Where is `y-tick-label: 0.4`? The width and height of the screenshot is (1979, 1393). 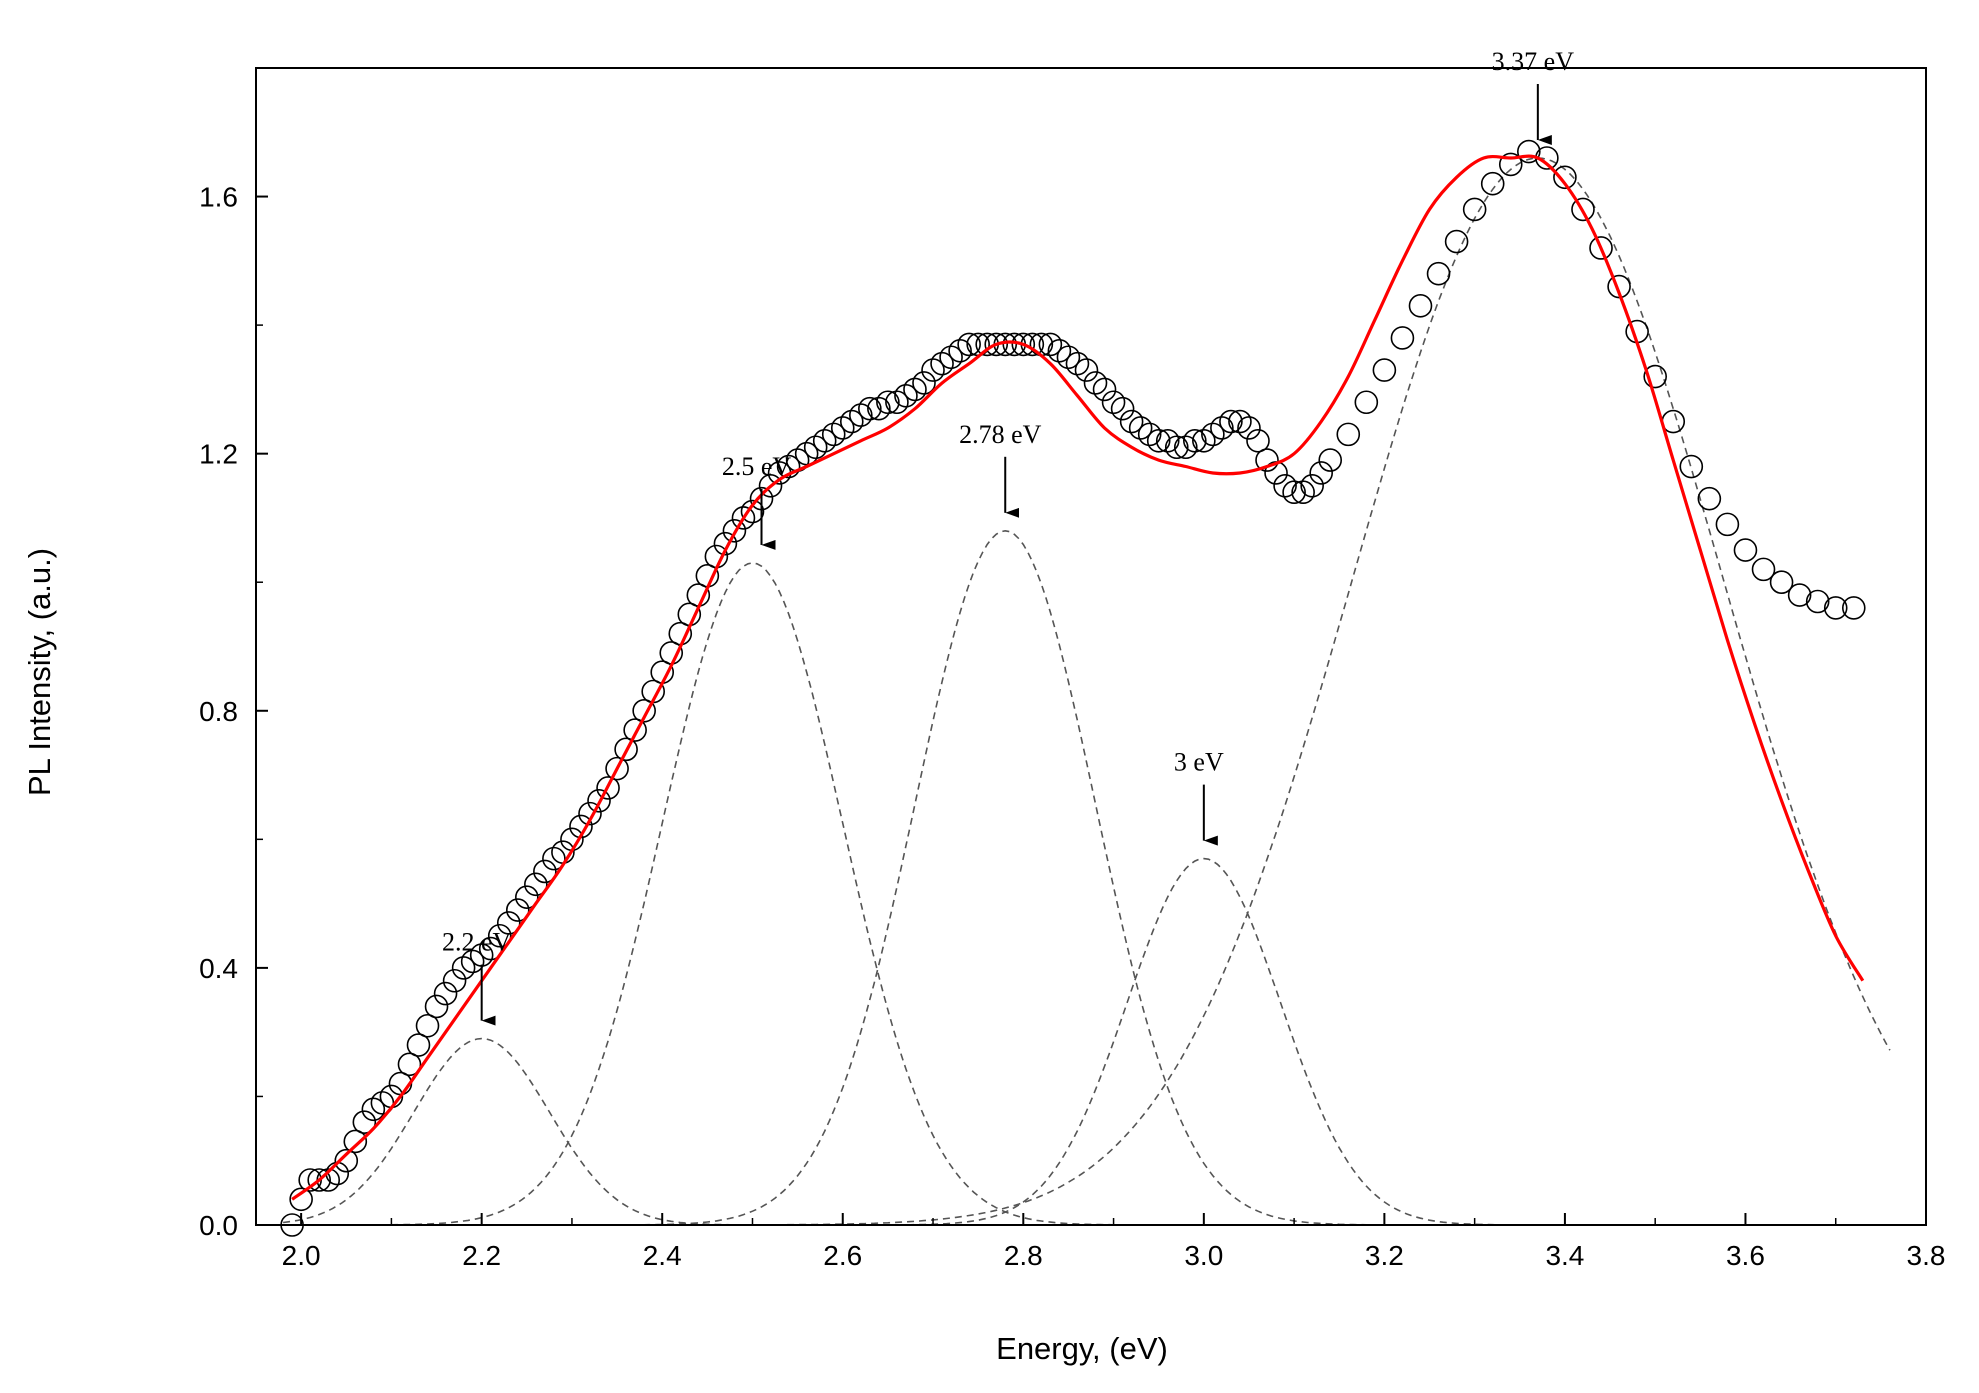
y-tick-label: 0.4 is located at coordinates (218, 968).